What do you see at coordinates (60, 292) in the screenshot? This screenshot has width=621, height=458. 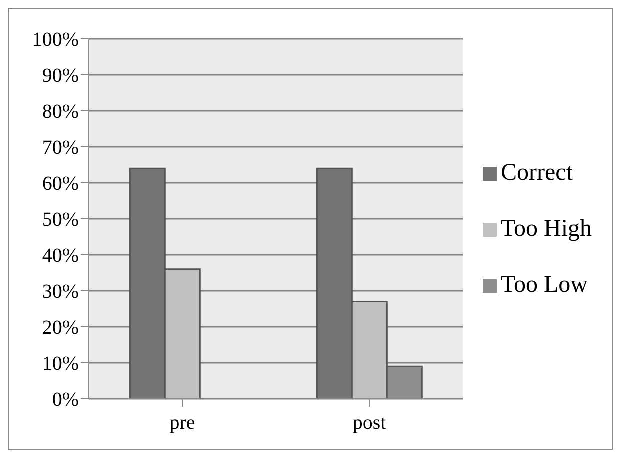 I see `y-tick-label: 30%` at bounding box center [60, 292].